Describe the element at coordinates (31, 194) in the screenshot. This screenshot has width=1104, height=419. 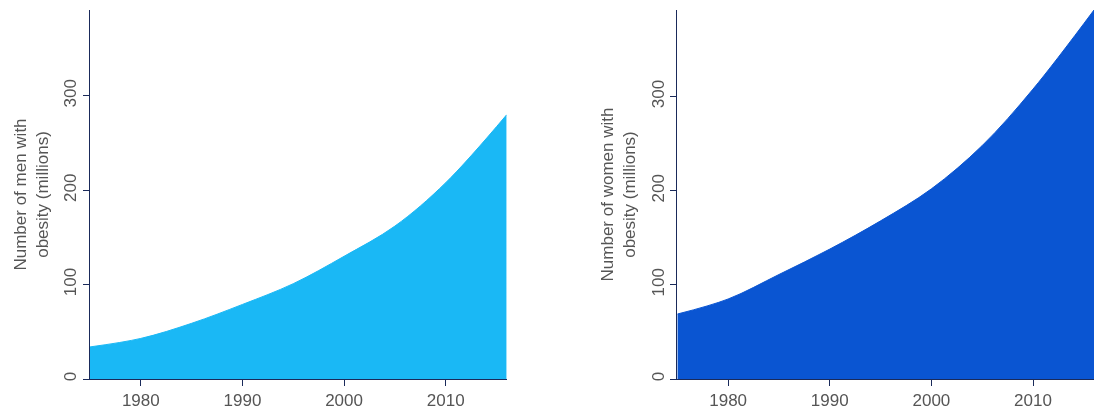
I see `y-axis-title: Number of men with obesity (millions)` at that location.